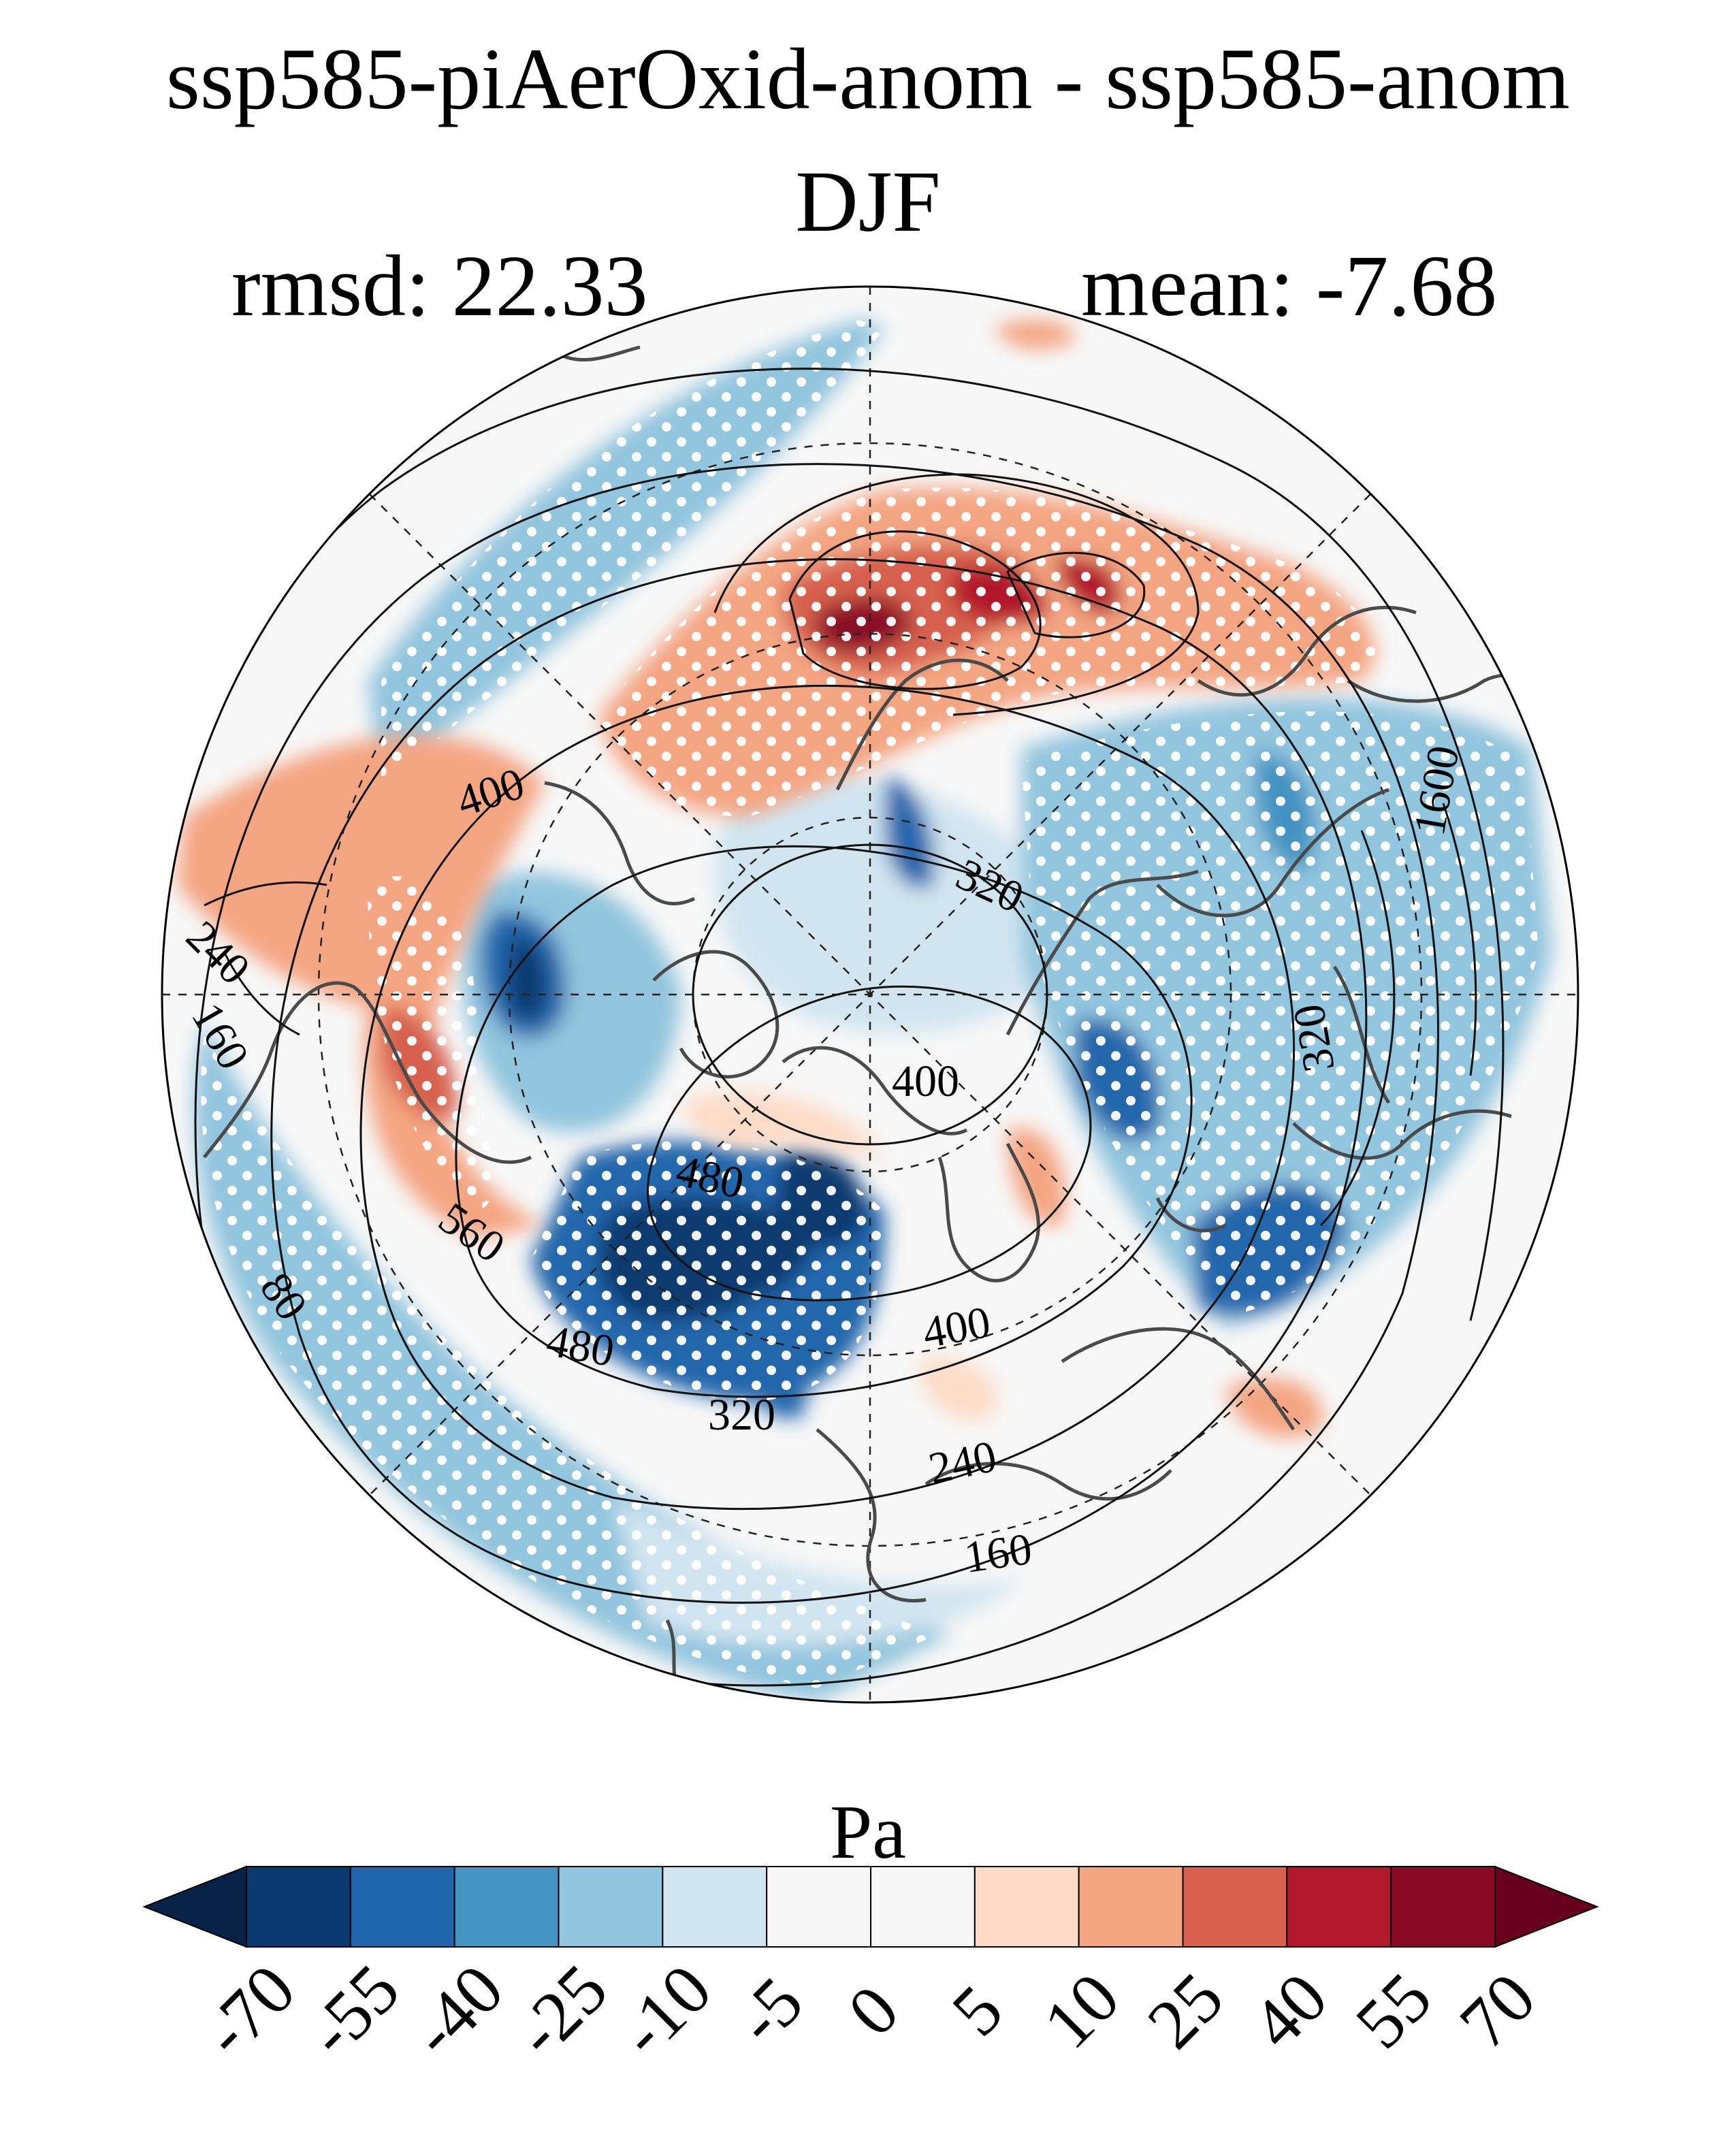 Image resolution: width=1736 pixels, height=2130 pixels. I want to click on colorbar-tick-label: 55, so click(1394, 2010).